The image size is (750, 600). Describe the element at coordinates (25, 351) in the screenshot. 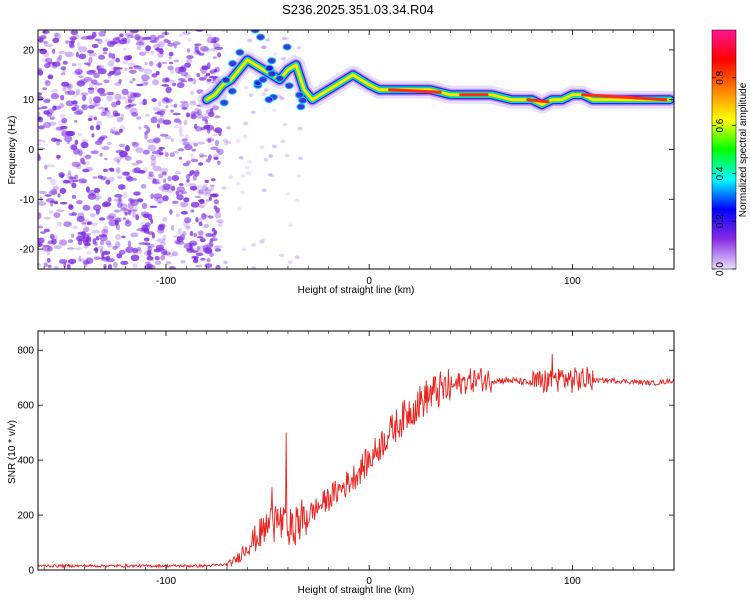

I see `y-tick-label: 800` at that location.